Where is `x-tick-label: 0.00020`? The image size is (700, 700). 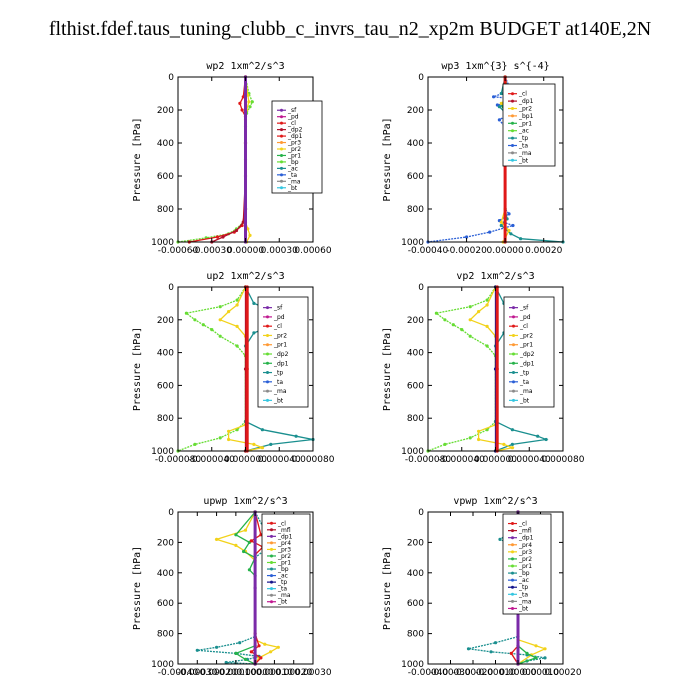
x-tick-label: 0.00020 is located at coordinates (562, 673).